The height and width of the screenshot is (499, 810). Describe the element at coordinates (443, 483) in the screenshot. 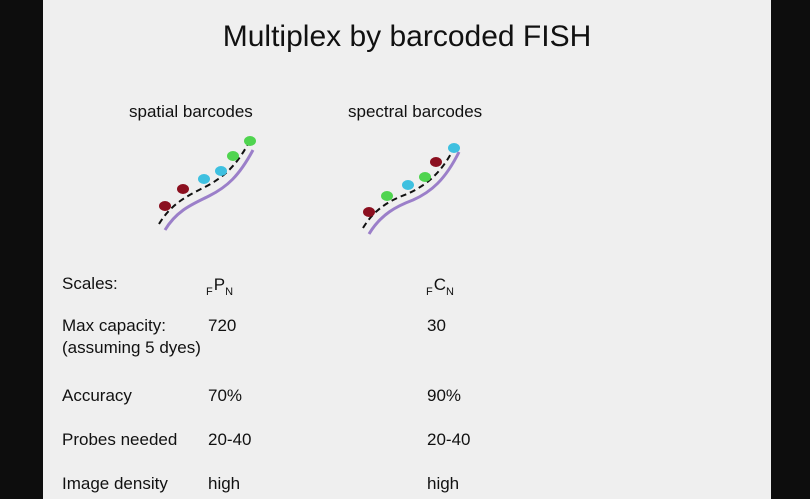

I see `image-density-spectral-value: high` at that location.